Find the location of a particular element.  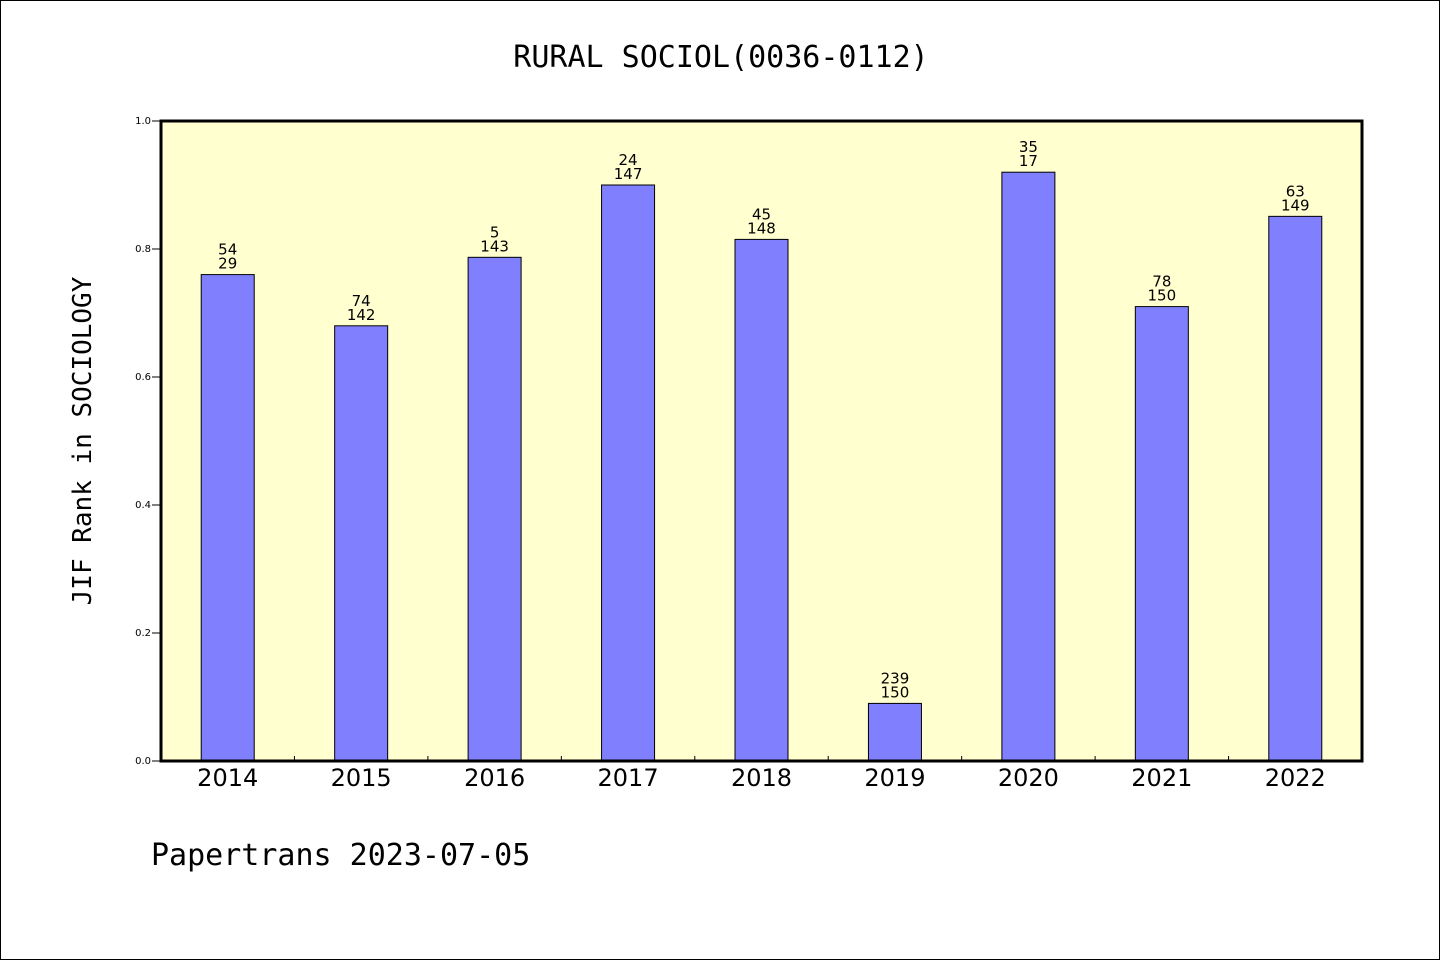

bar-label-top-2018: 45 is located at coordinates (761, 214).